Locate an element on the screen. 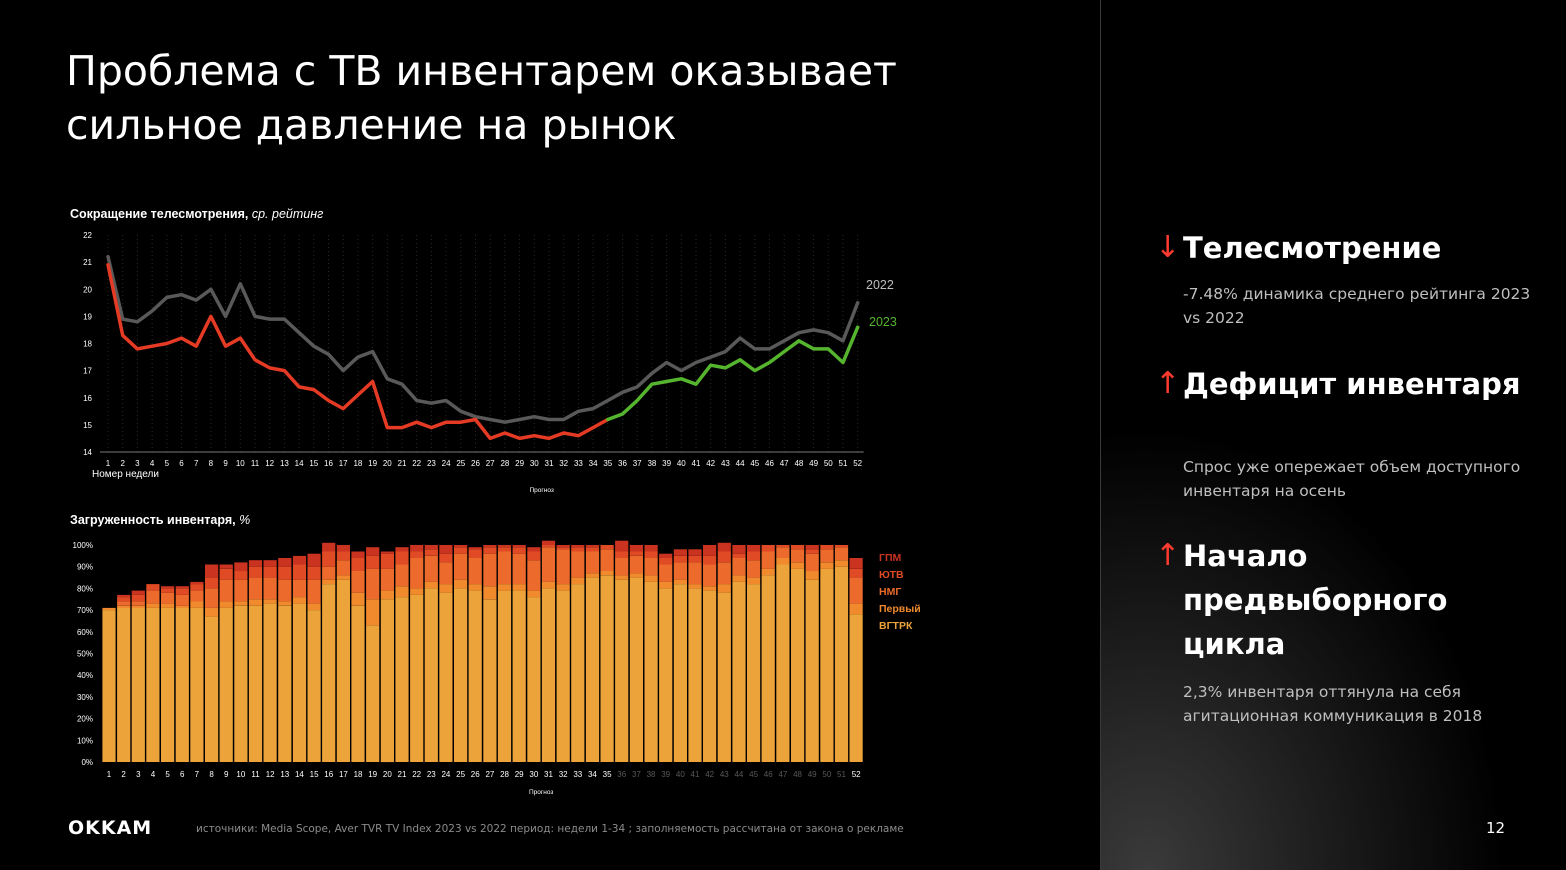 The width and height of the screenshot is (1566, 870). line-chart-y-tick: 15 is located at coordinates (87, 425).